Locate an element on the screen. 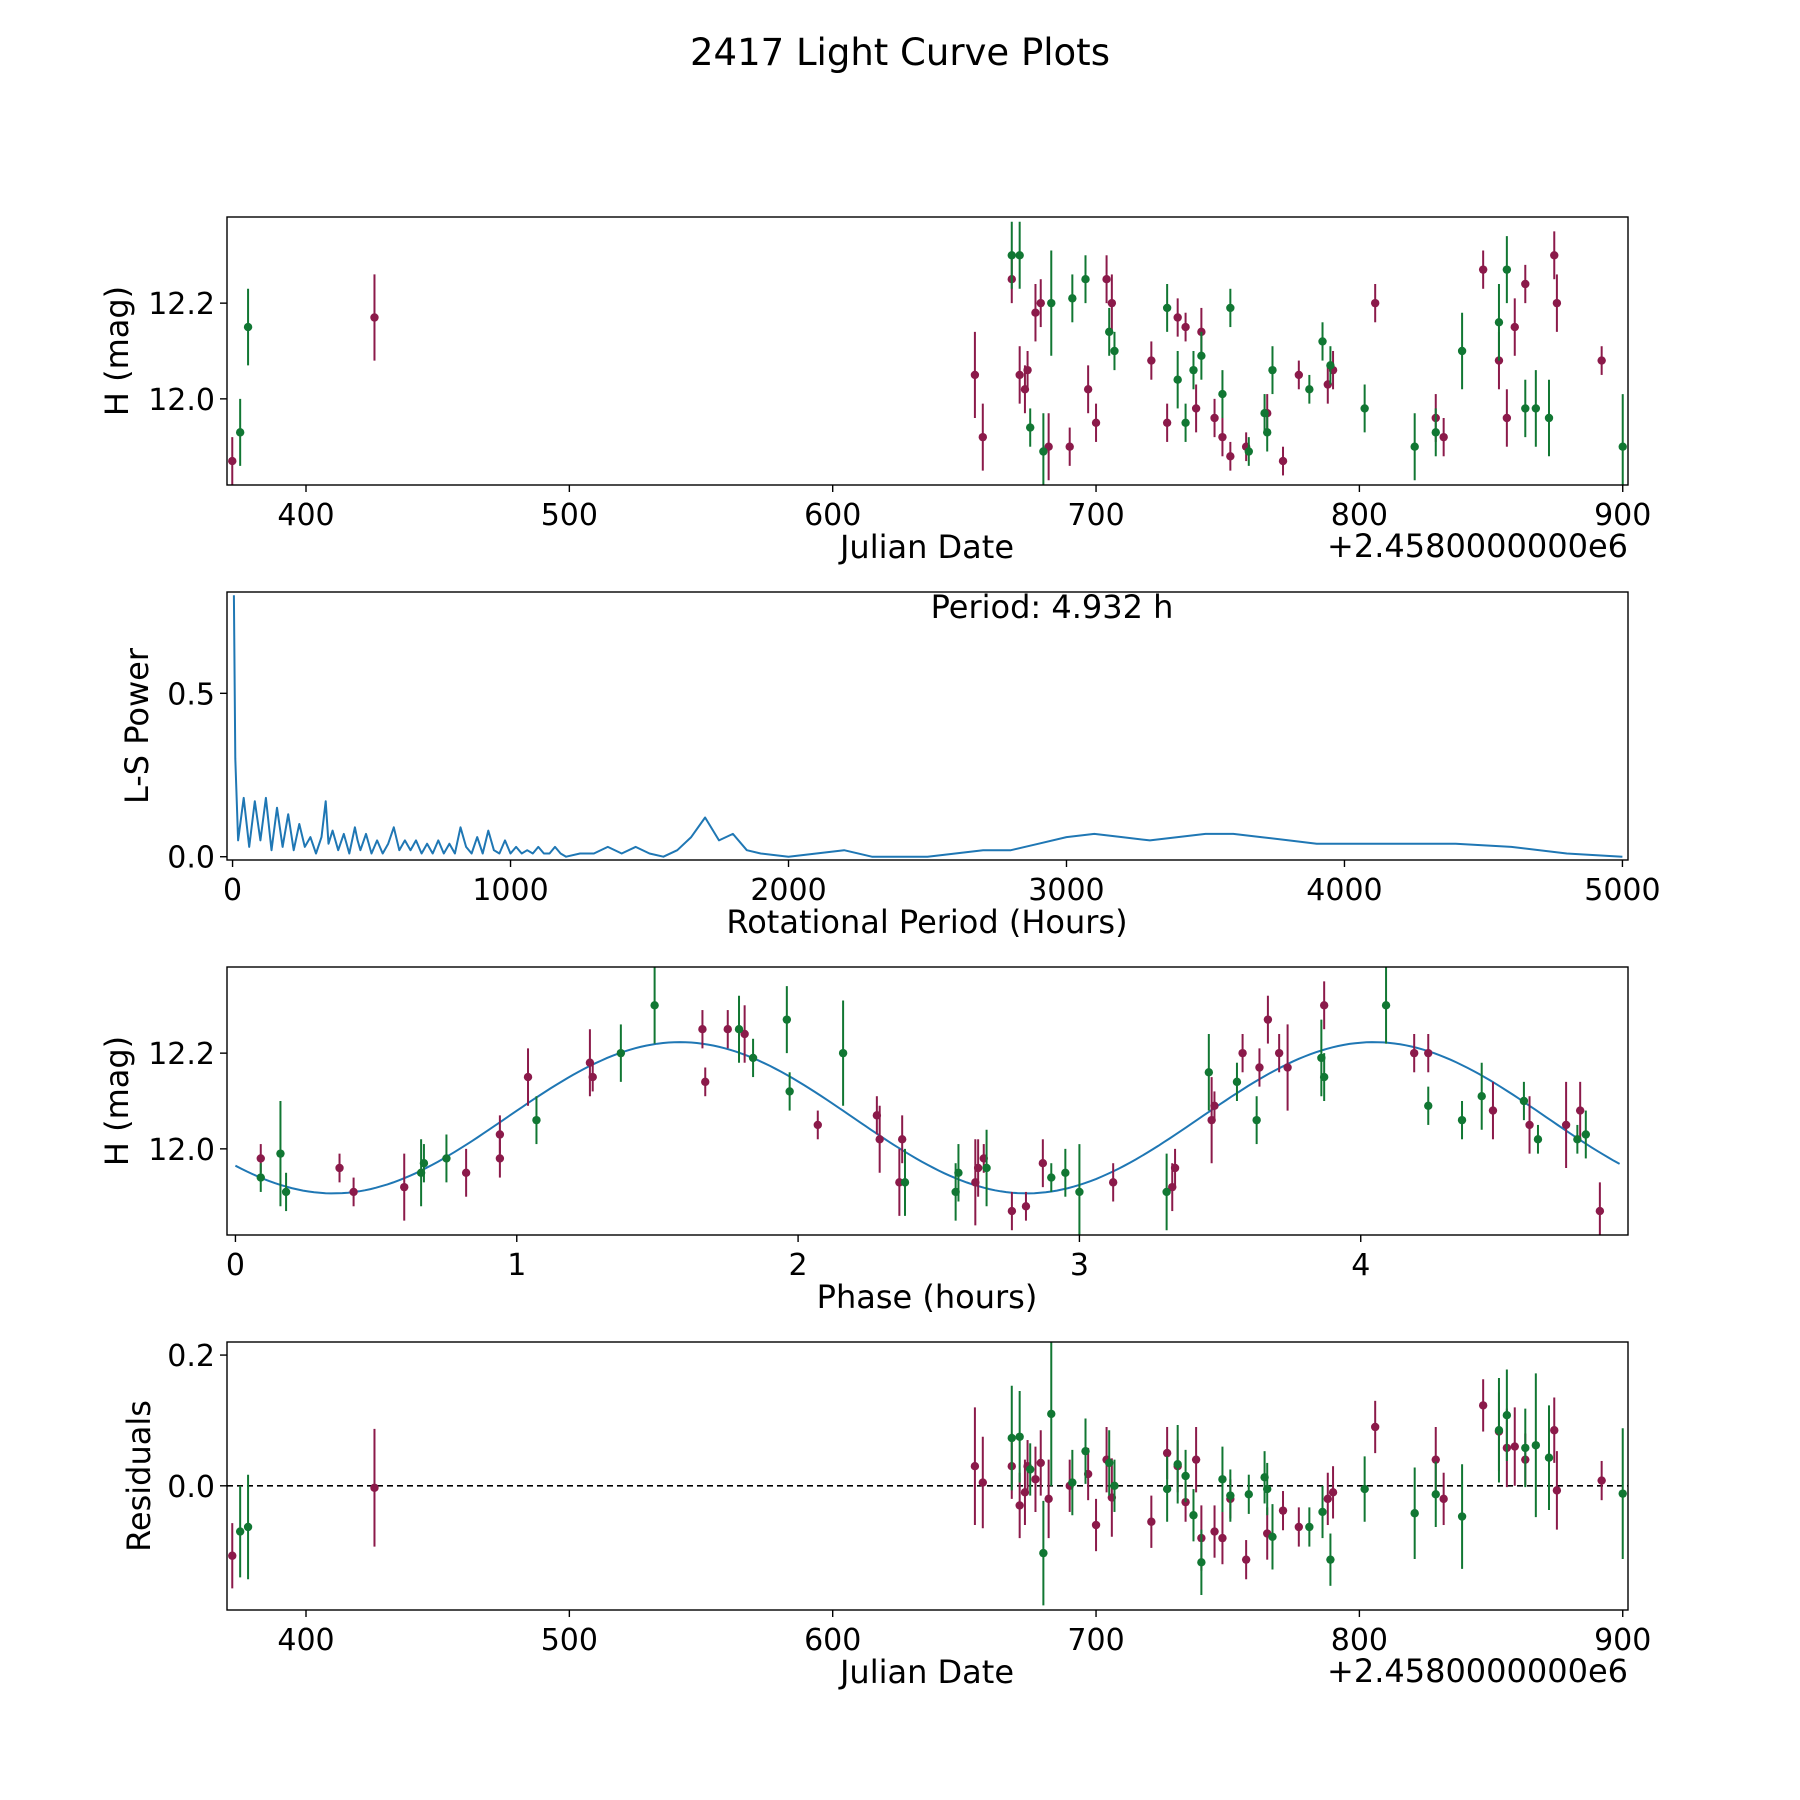  phased-xtick-label: 3 is located at coordinates (1079, 1265).